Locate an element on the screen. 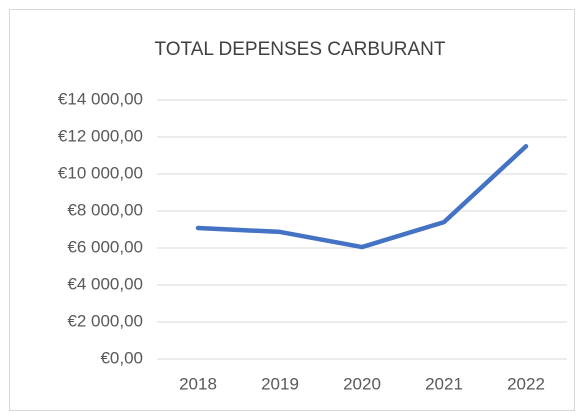 The height and width of the screenshot is (415, 581). line-series is located at coordinates (362, 197).